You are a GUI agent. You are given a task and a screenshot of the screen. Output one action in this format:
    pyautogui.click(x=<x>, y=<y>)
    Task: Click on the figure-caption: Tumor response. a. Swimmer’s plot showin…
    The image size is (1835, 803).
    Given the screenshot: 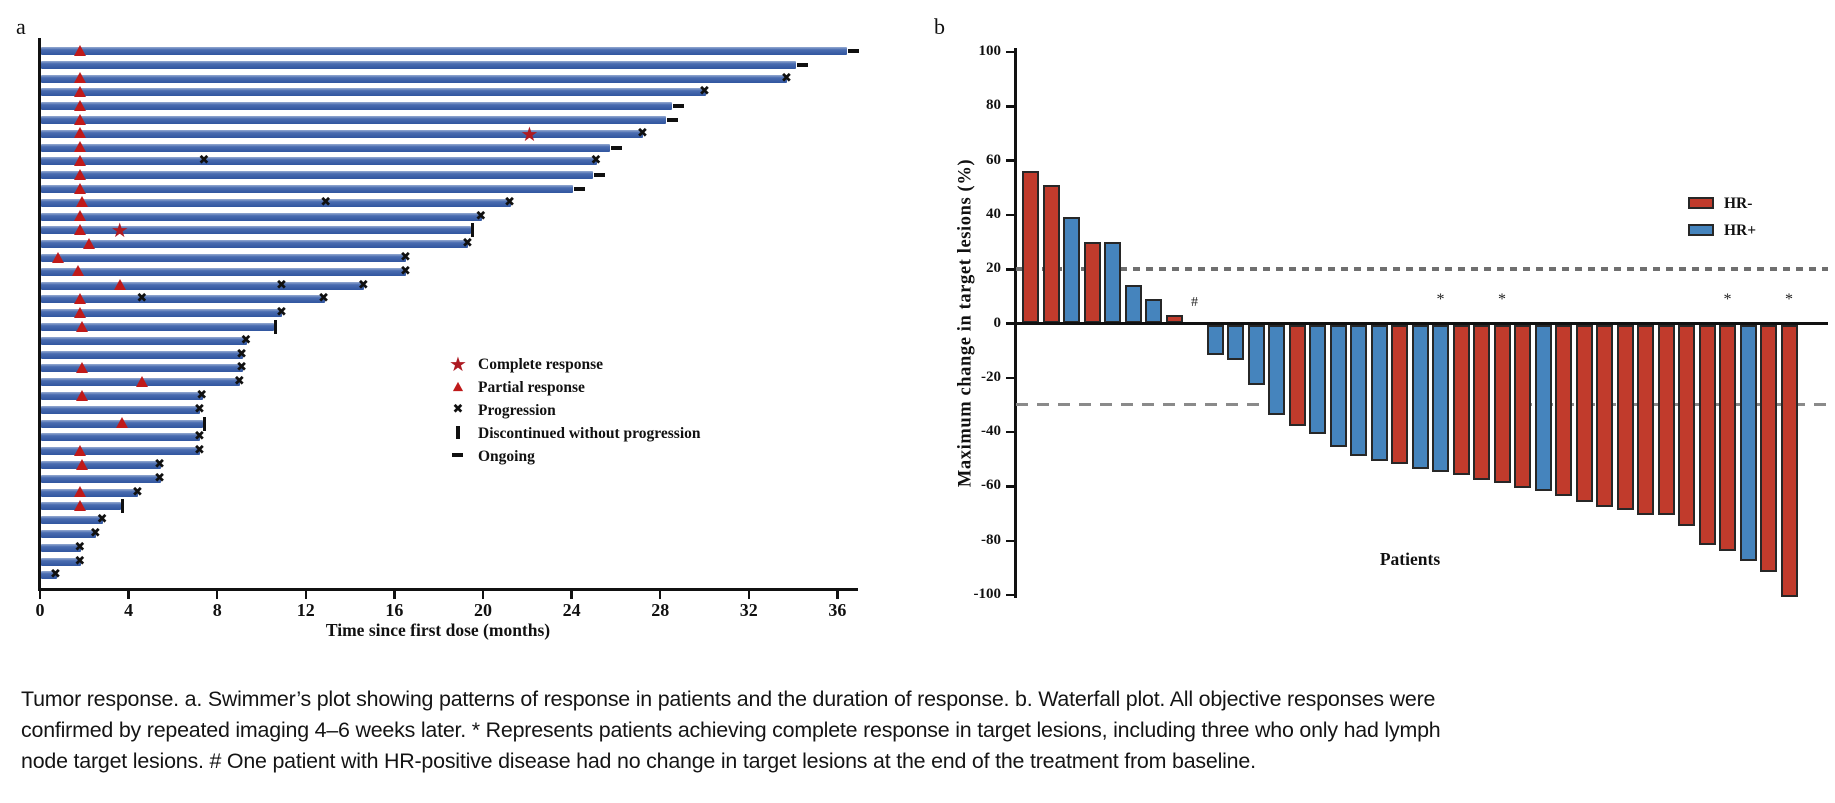 What is the action you would take?
    pyautogui.click(x=919, y=730)
    